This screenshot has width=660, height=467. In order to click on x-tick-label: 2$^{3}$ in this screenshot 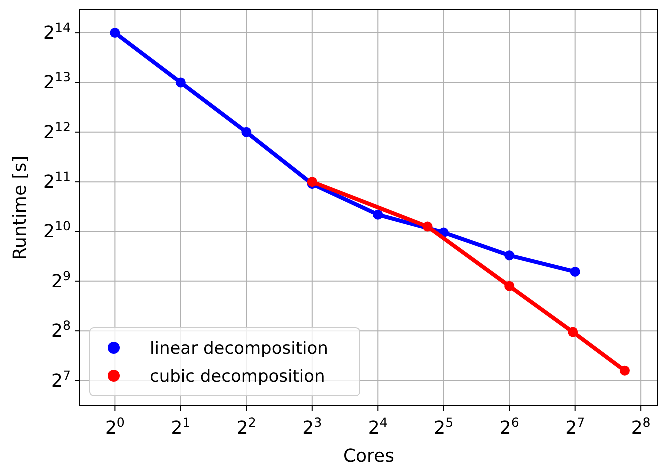, I will do `click(312, 426)`.